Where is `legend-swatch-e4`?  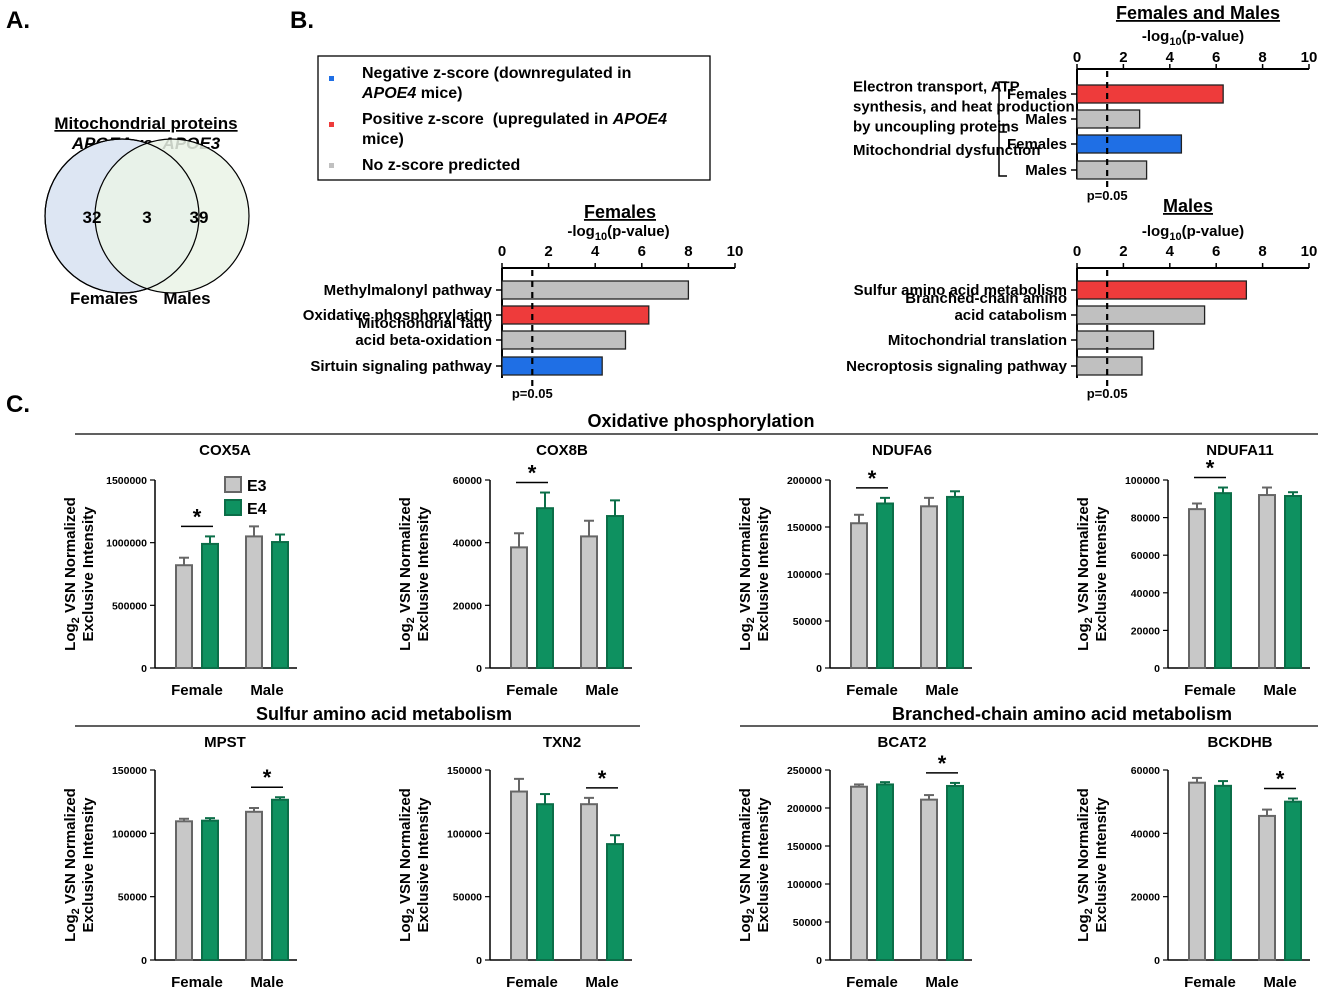 legend-swatch-e4 is located at coordinates (233, 507).